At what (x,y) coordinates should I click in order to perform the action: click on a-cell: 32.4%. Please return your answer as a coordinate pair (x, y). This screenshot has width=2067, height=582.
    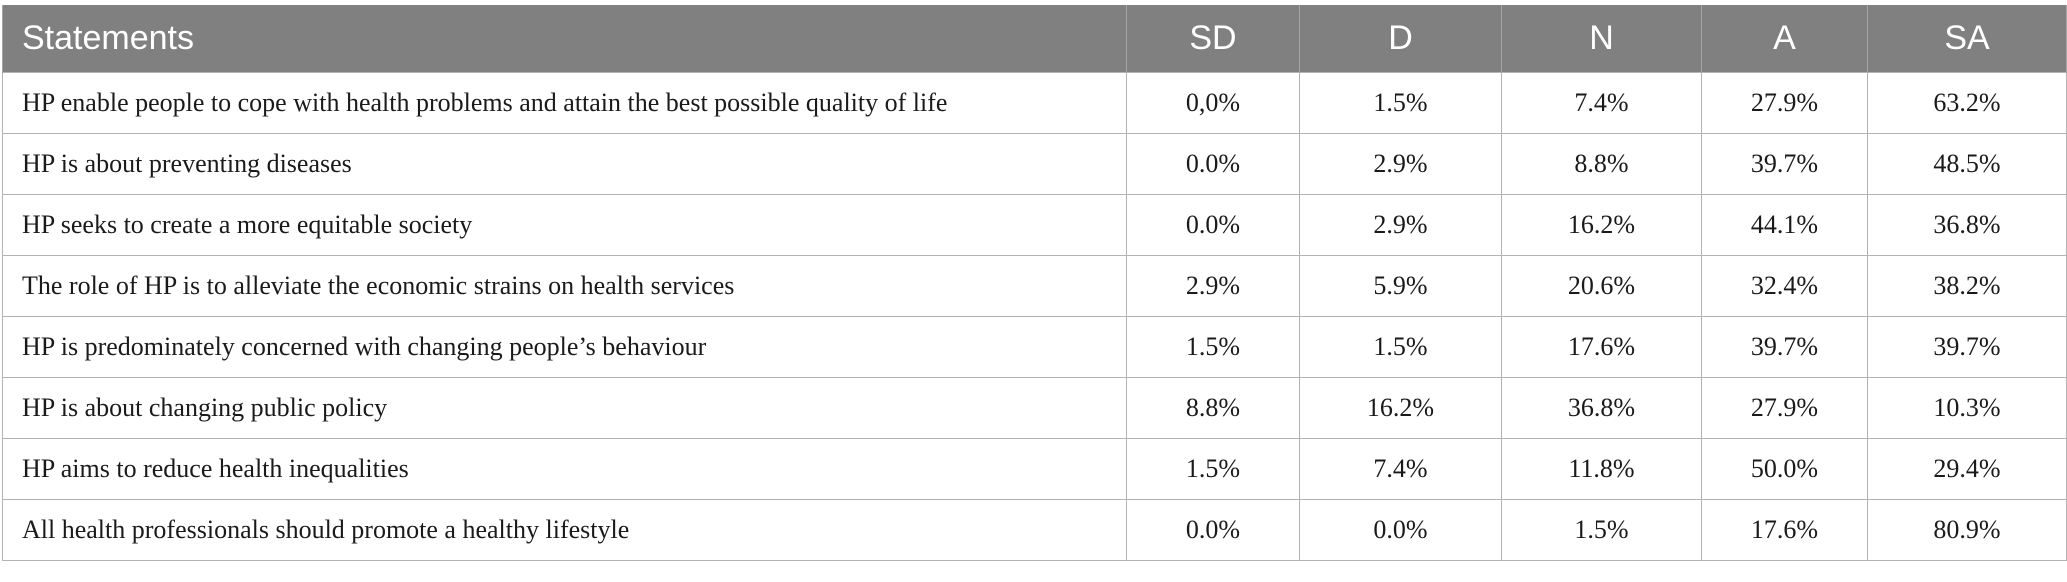
    Looking at the image, I should click on (1784, 286).